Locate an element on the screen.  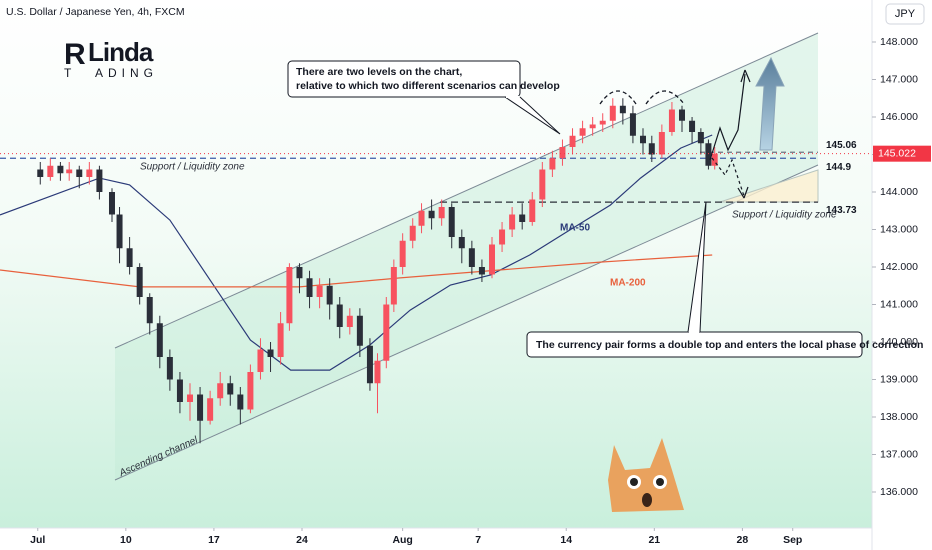
ma-label: MA-200 is located at coordinates (628, 283).